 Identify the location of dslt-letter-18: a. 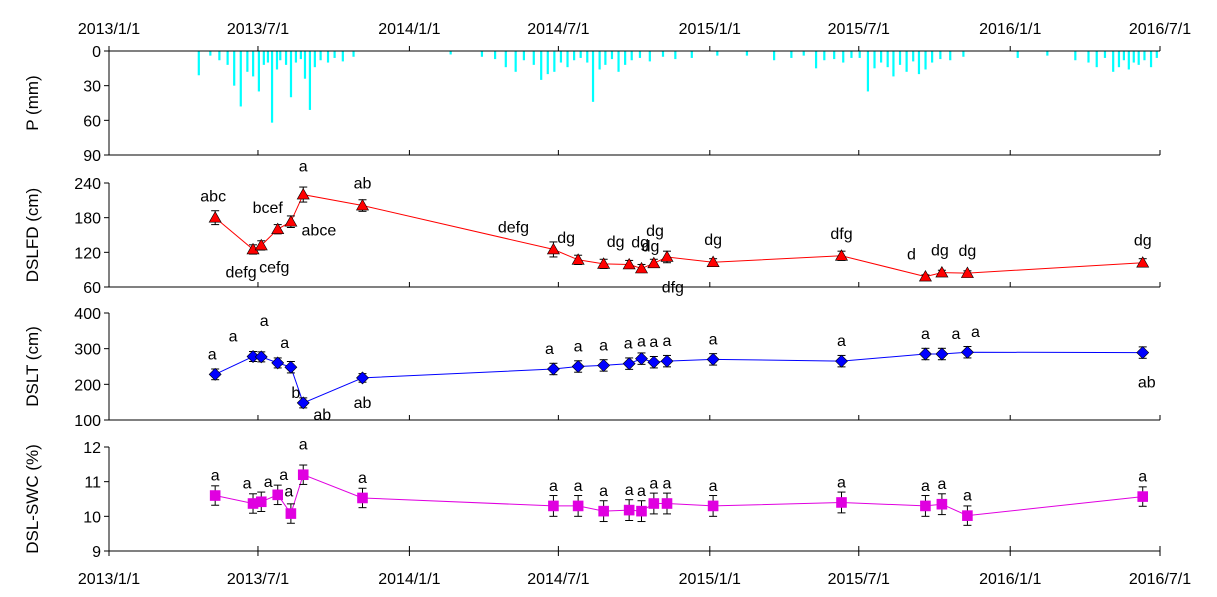
(975, 332).